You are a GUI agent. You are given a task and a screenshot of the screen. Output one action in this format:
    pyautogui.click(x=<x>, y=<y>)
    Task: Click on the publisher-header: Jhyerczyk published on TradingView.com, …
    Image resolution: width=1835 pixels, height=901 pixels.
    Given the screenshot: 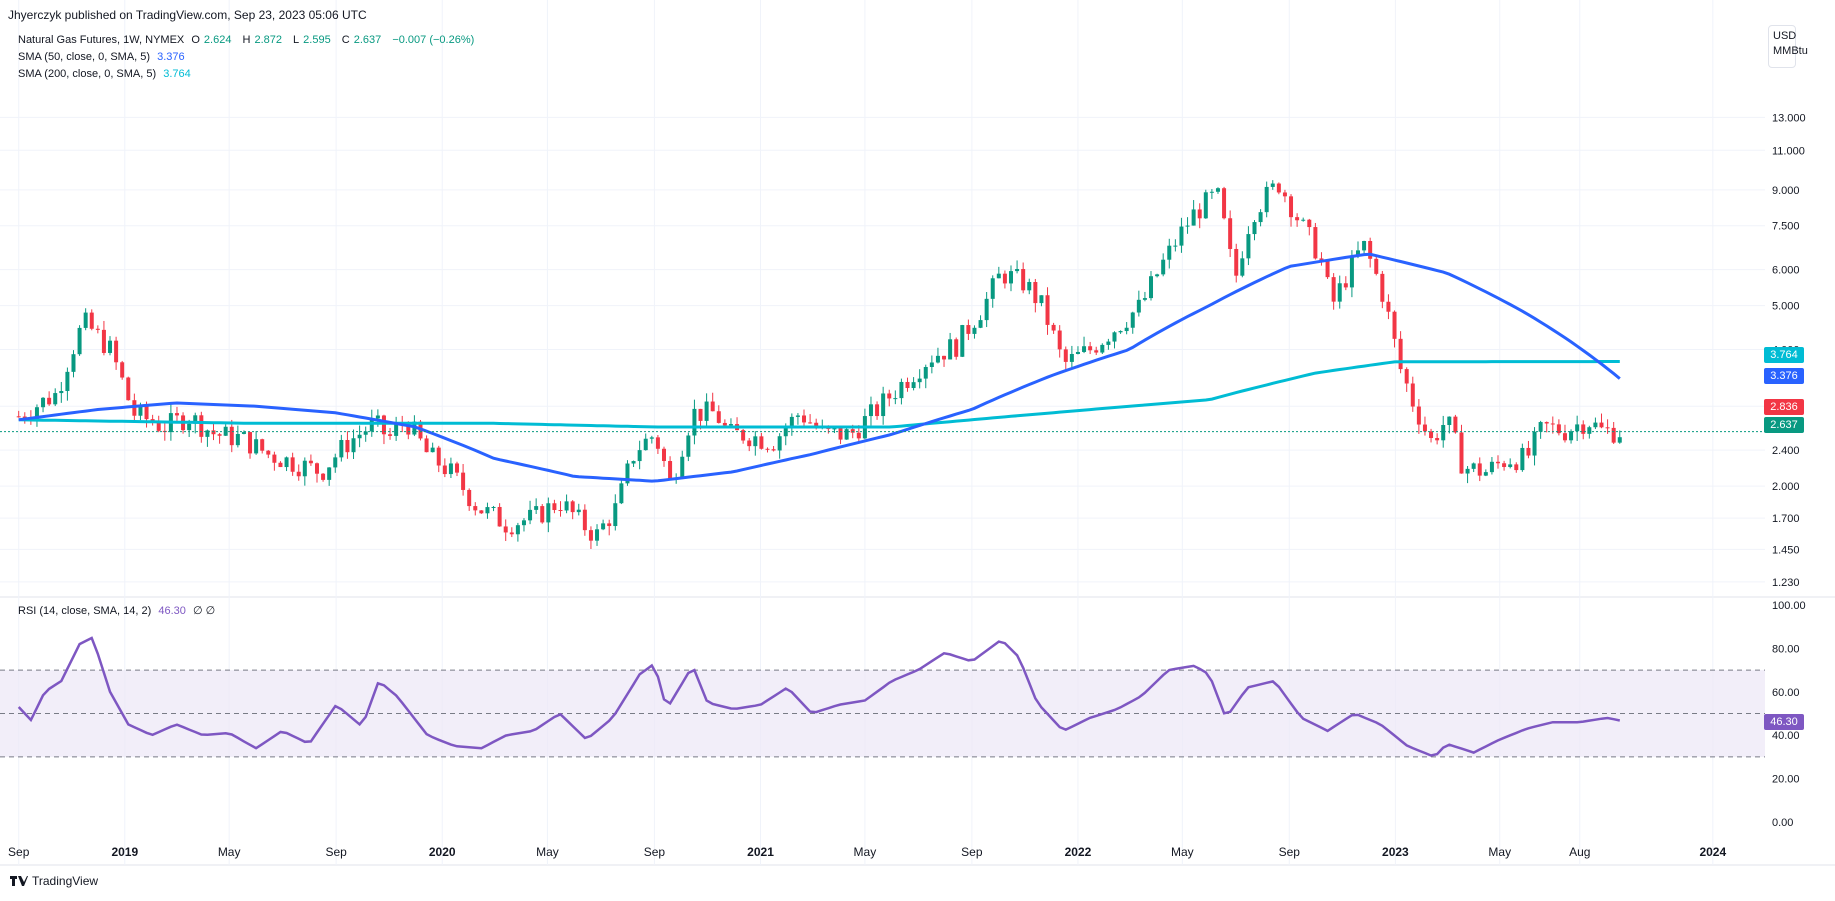 What is the action you would take?
    pyautogui.click(x=187, y=15)
    